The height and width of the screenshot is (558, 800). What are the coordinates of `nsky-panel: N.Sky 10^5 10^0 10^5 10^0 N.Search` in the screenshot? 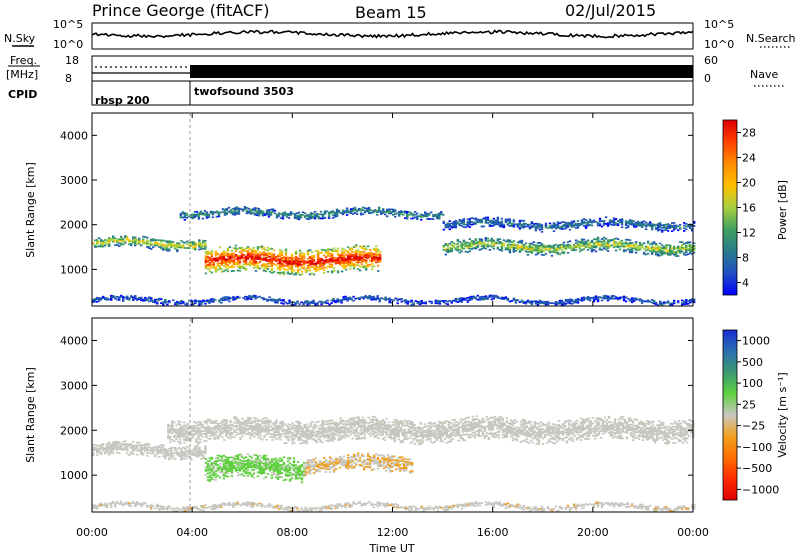 It's located at (400, 34).